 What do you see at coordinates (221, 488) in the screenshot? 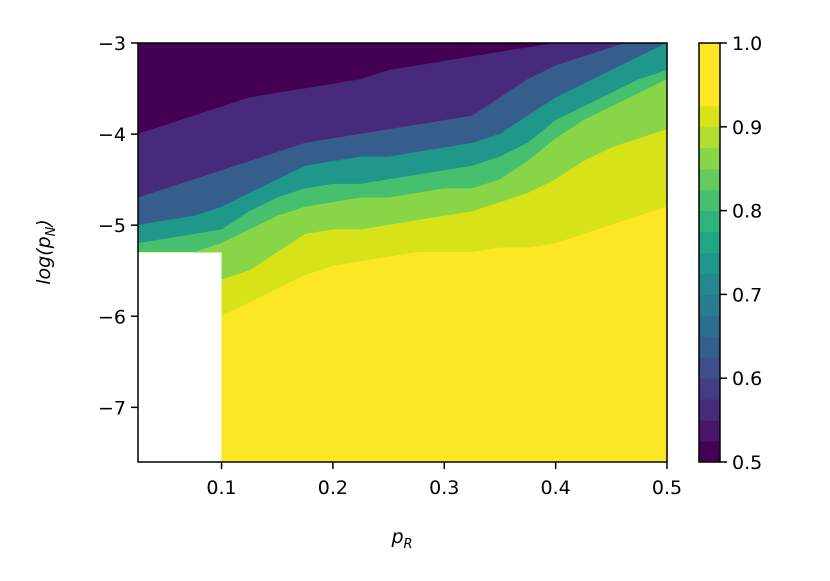
I see `x-tick-label: 0.1` at bounding box center [221, 488].